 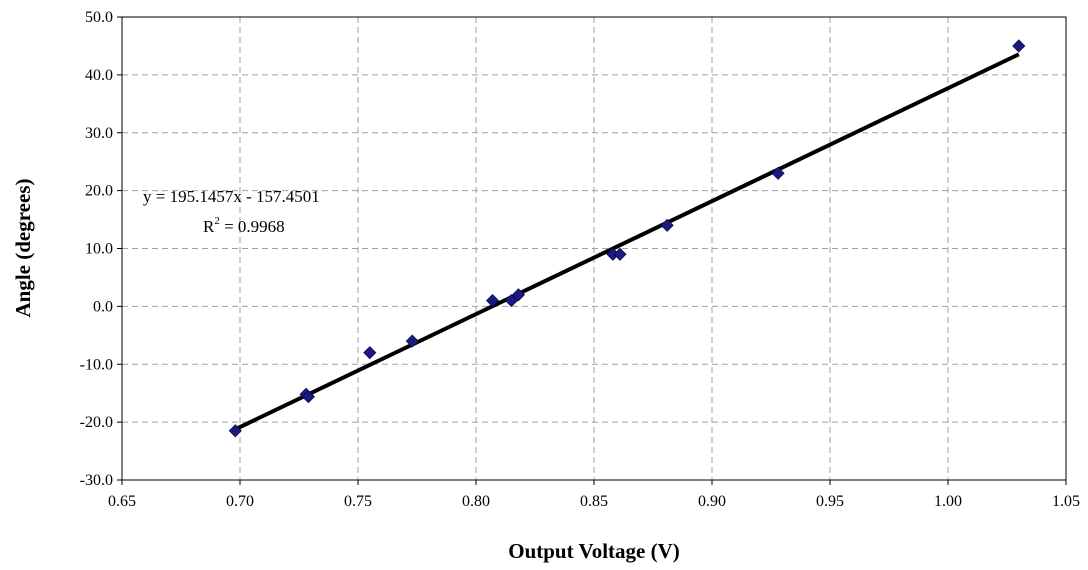 What do you see at coordinates (23, 248) in the screenshot?
I see `y-axis-title: Angle (degrees)` at bounding box center [23, 248].